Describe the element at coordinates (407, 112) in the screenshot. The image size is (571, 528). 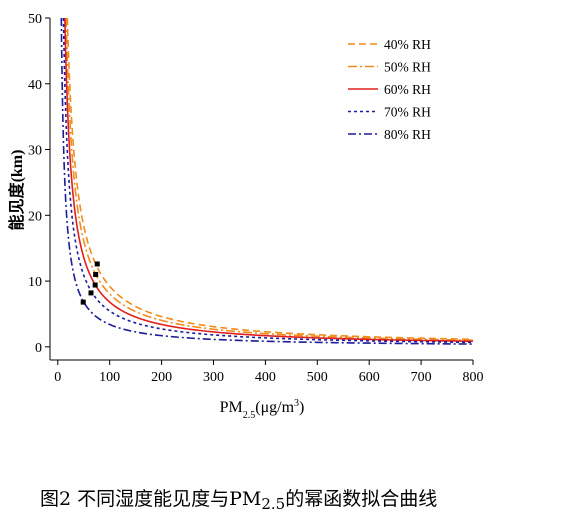
I see `legend-label-4: 70% RH` at that location.